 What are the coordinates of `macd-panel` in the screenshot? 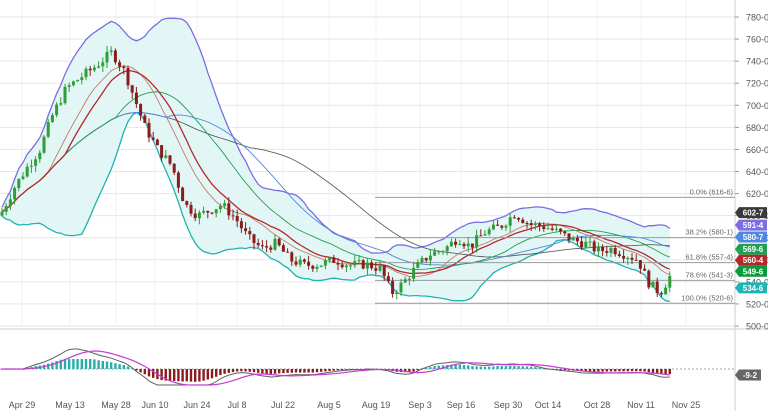 It's located at (367, 367).